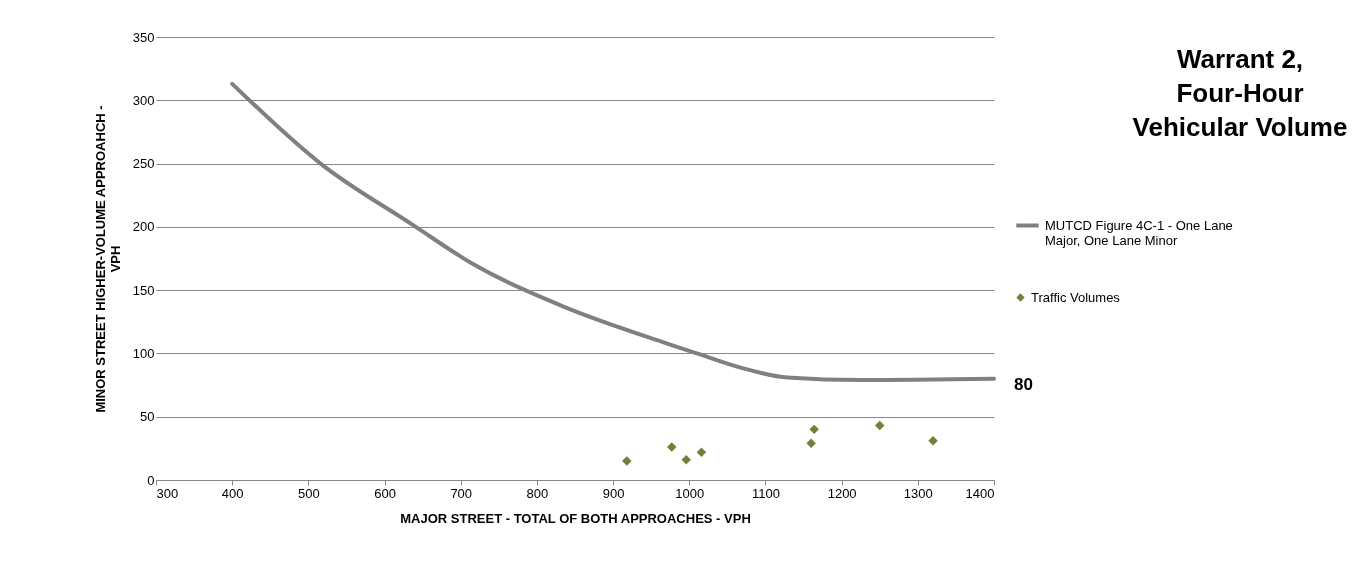 The image size is (1364, 586). I want to click on x-tick-label: 300, so click(167, 493).